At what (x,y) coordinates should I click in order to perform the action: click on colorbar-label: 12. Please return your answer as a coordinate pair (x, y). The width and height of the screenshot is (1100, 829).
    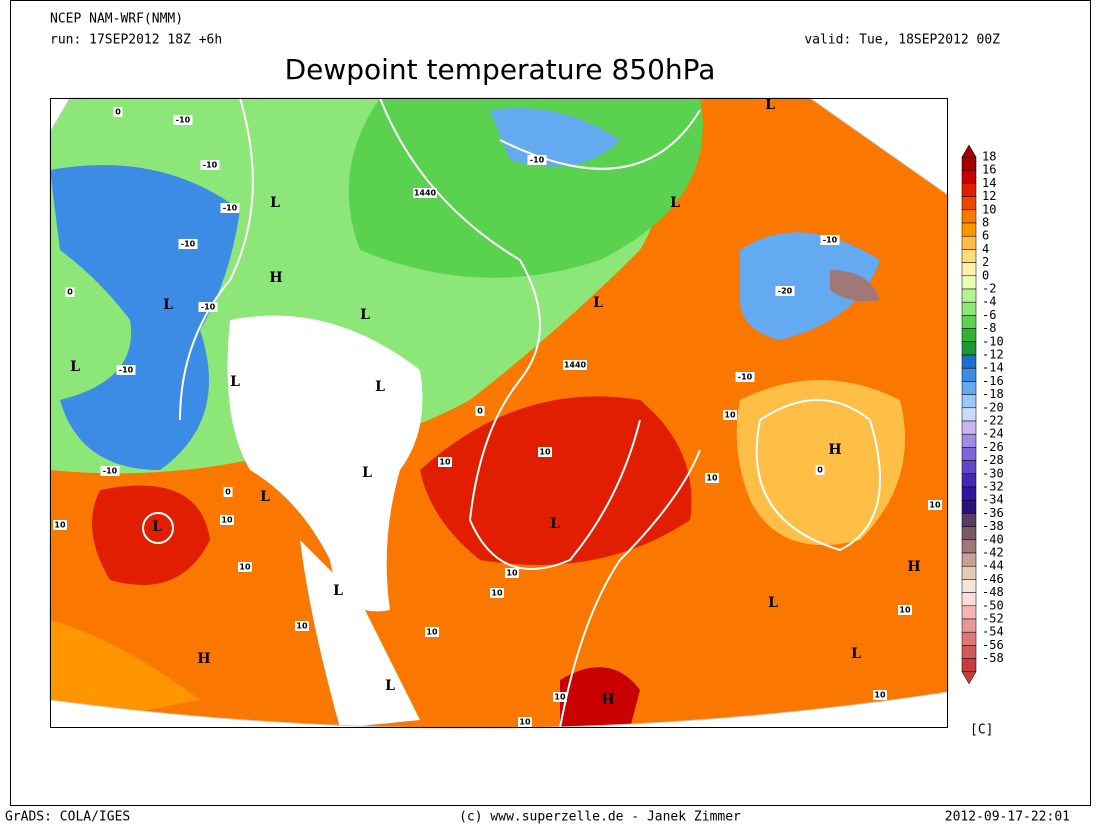
    Looking at the image, I should click on (989, 196).